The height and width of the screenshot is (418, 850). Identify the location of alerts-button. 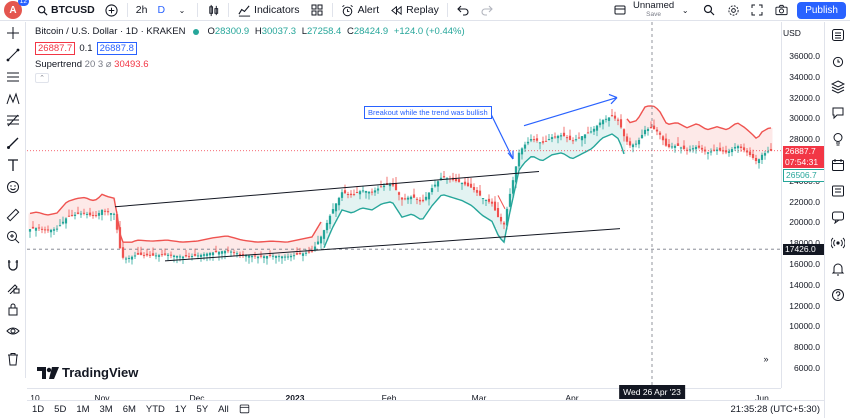
(837, 61).